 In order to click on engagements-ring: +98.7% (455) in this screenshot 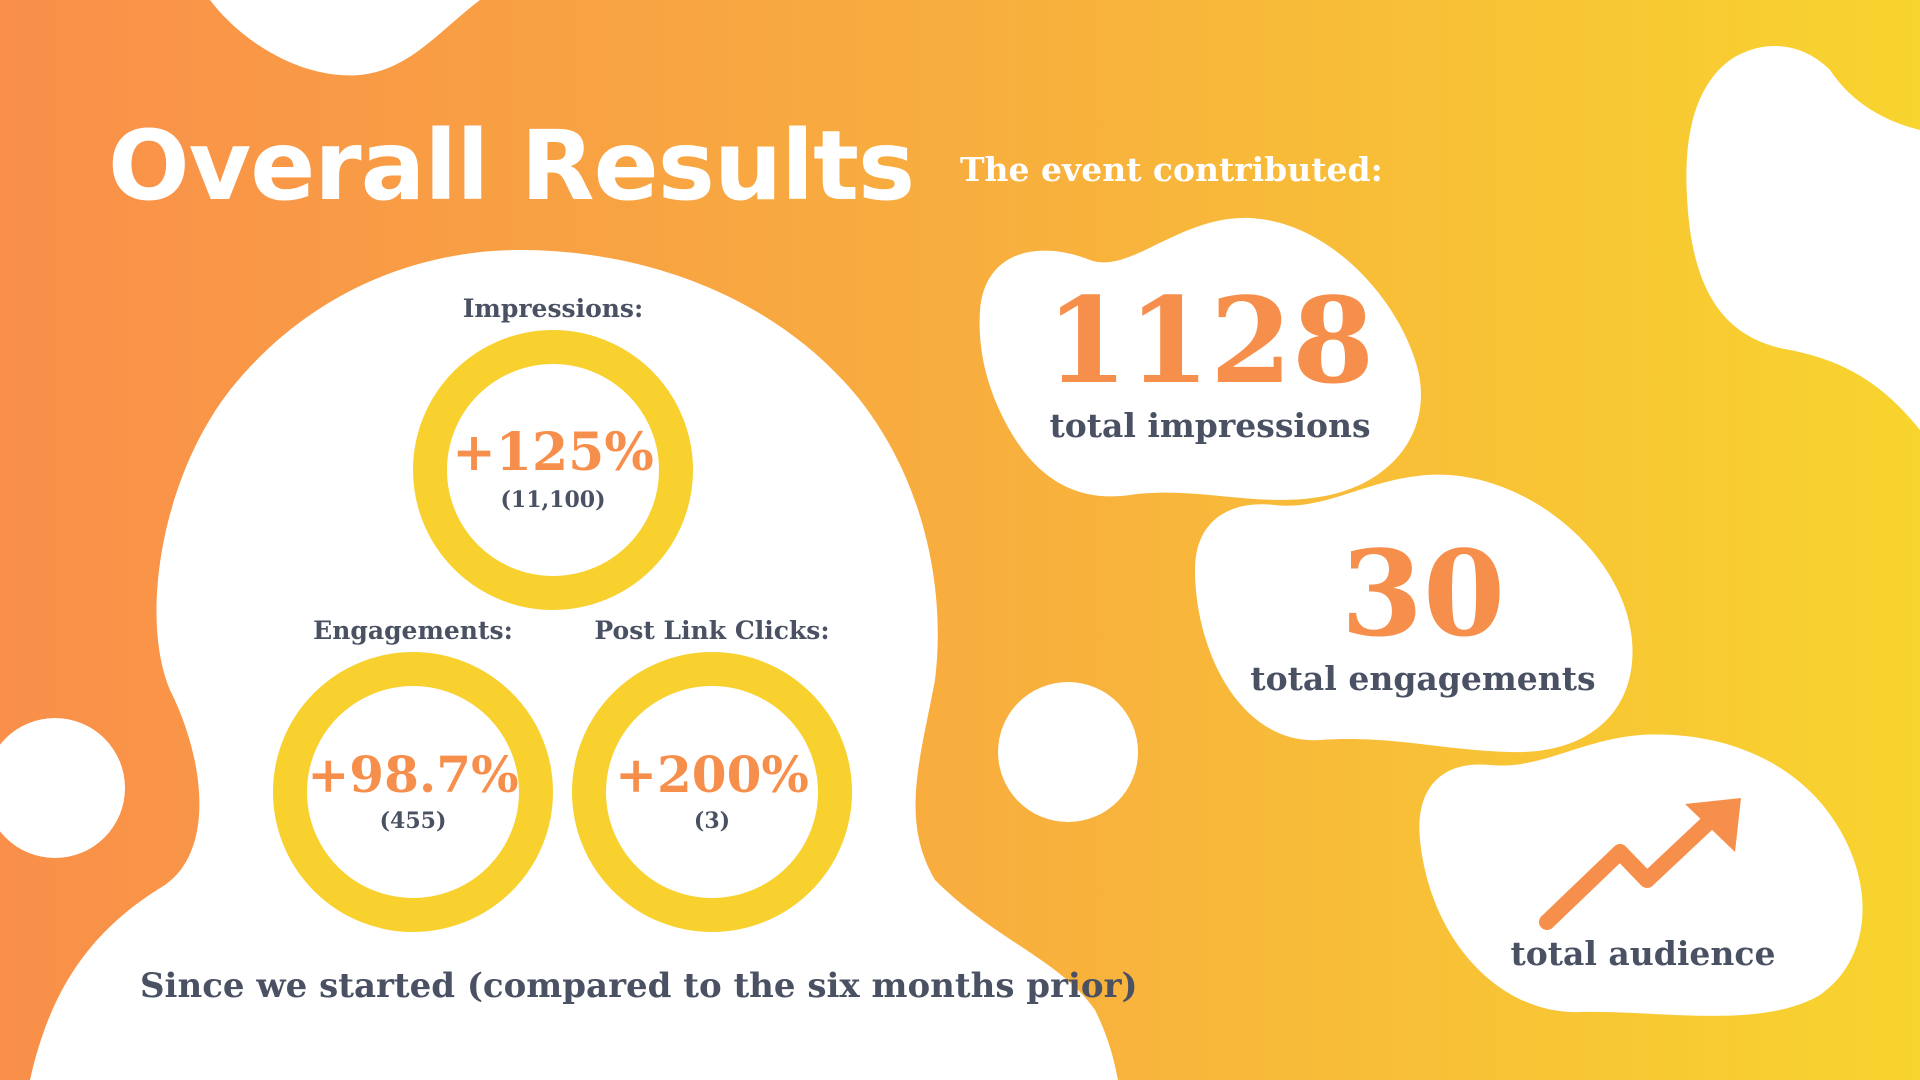, I will do `click(413, 792)`.